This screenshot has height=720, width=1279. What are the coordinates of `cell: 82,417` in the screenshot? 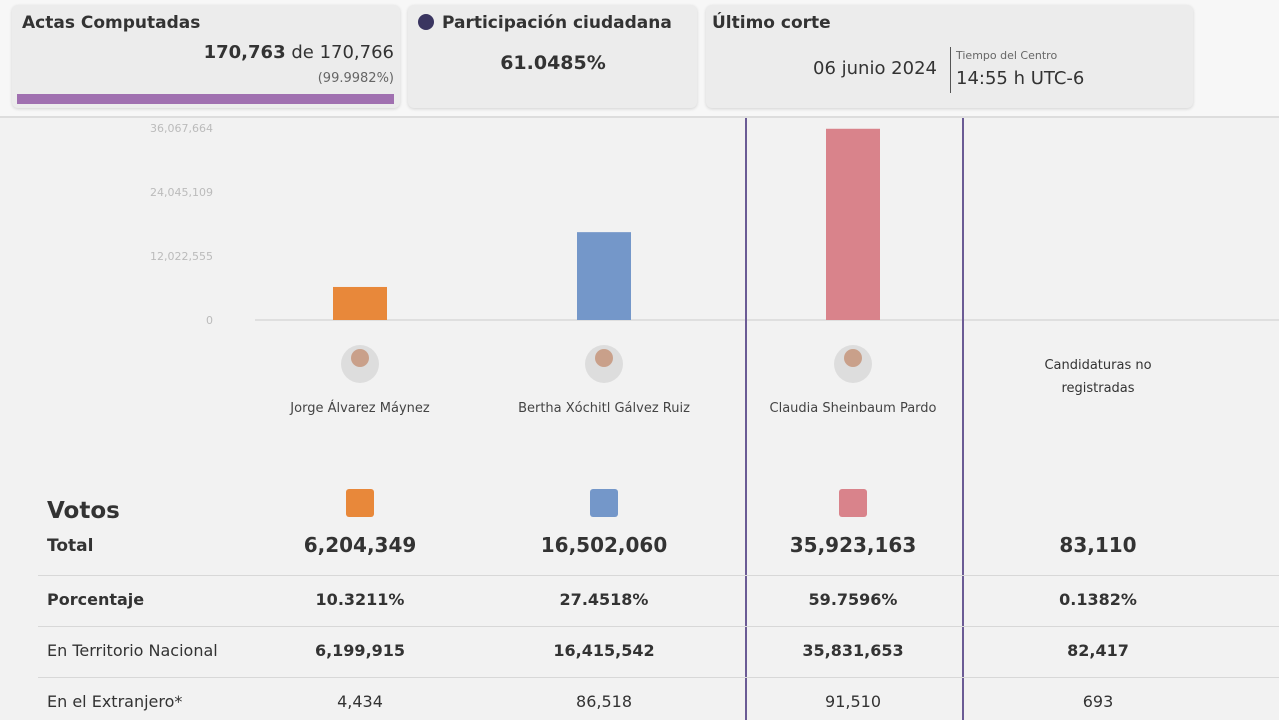 It's located at (1098, 650).